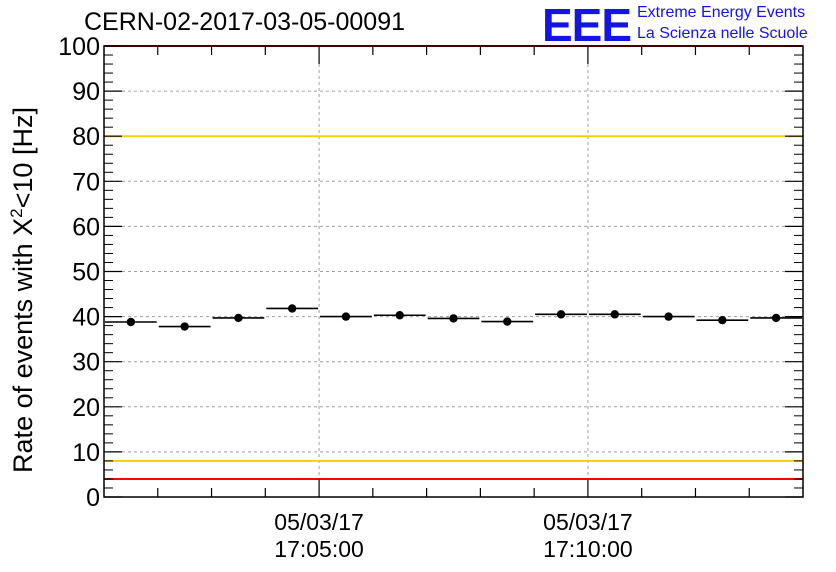  What do you see at coordinates (86, 318) in the screenshot?
I see `y-tick-label: 40` at bounding box center [86, 318].